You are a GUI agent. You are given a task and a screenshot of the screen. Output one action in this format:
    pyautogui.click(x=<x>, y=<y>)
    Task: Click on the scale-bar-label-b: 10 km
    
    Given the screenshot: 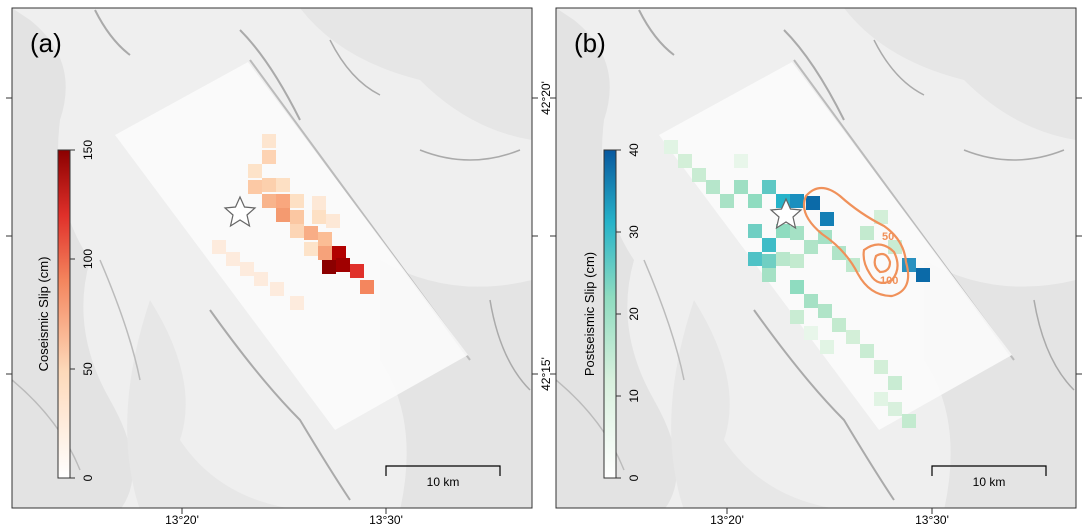 What is the action you would take?
    pyautogui.click(x=989, y=482)
    